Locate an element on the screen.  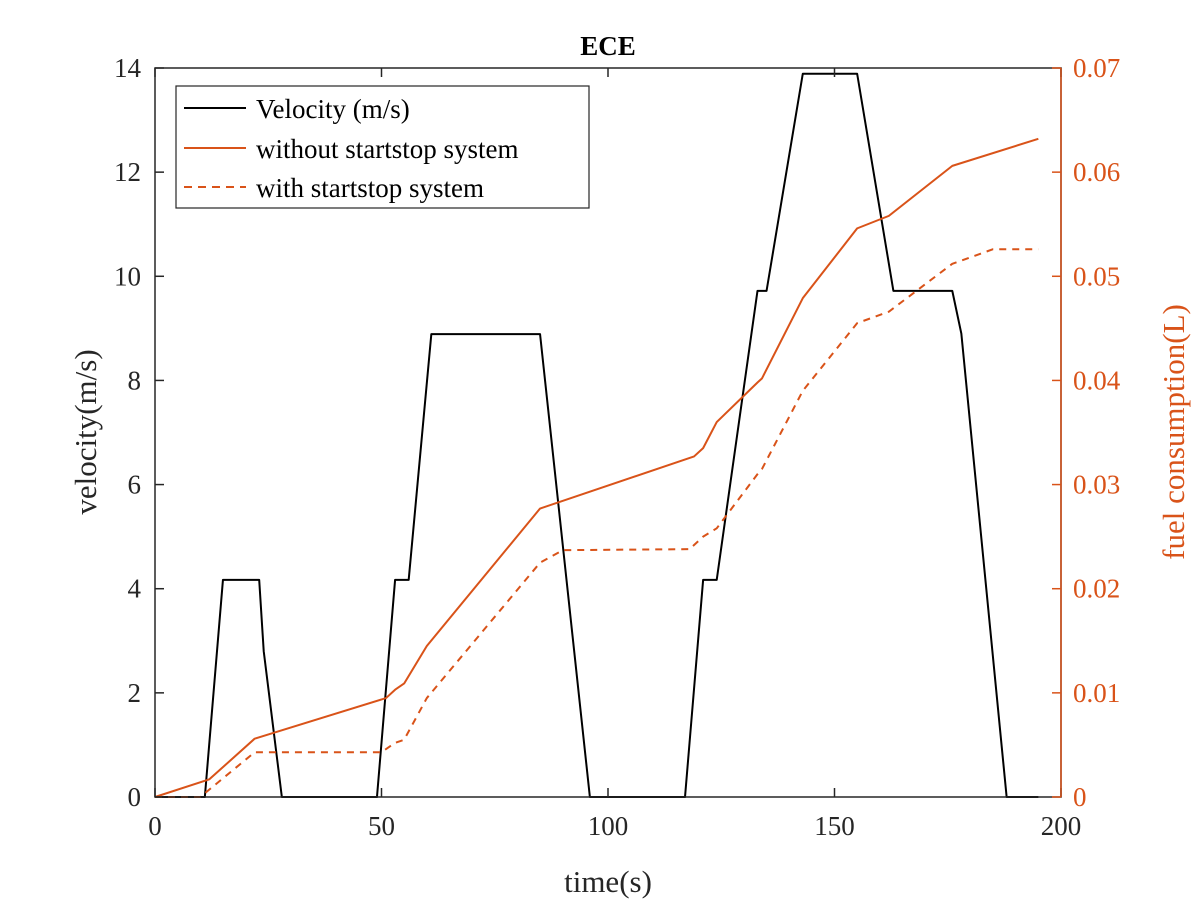
y2-axis-label: fuel consumption(L) is located at coordinates (1173, 432).